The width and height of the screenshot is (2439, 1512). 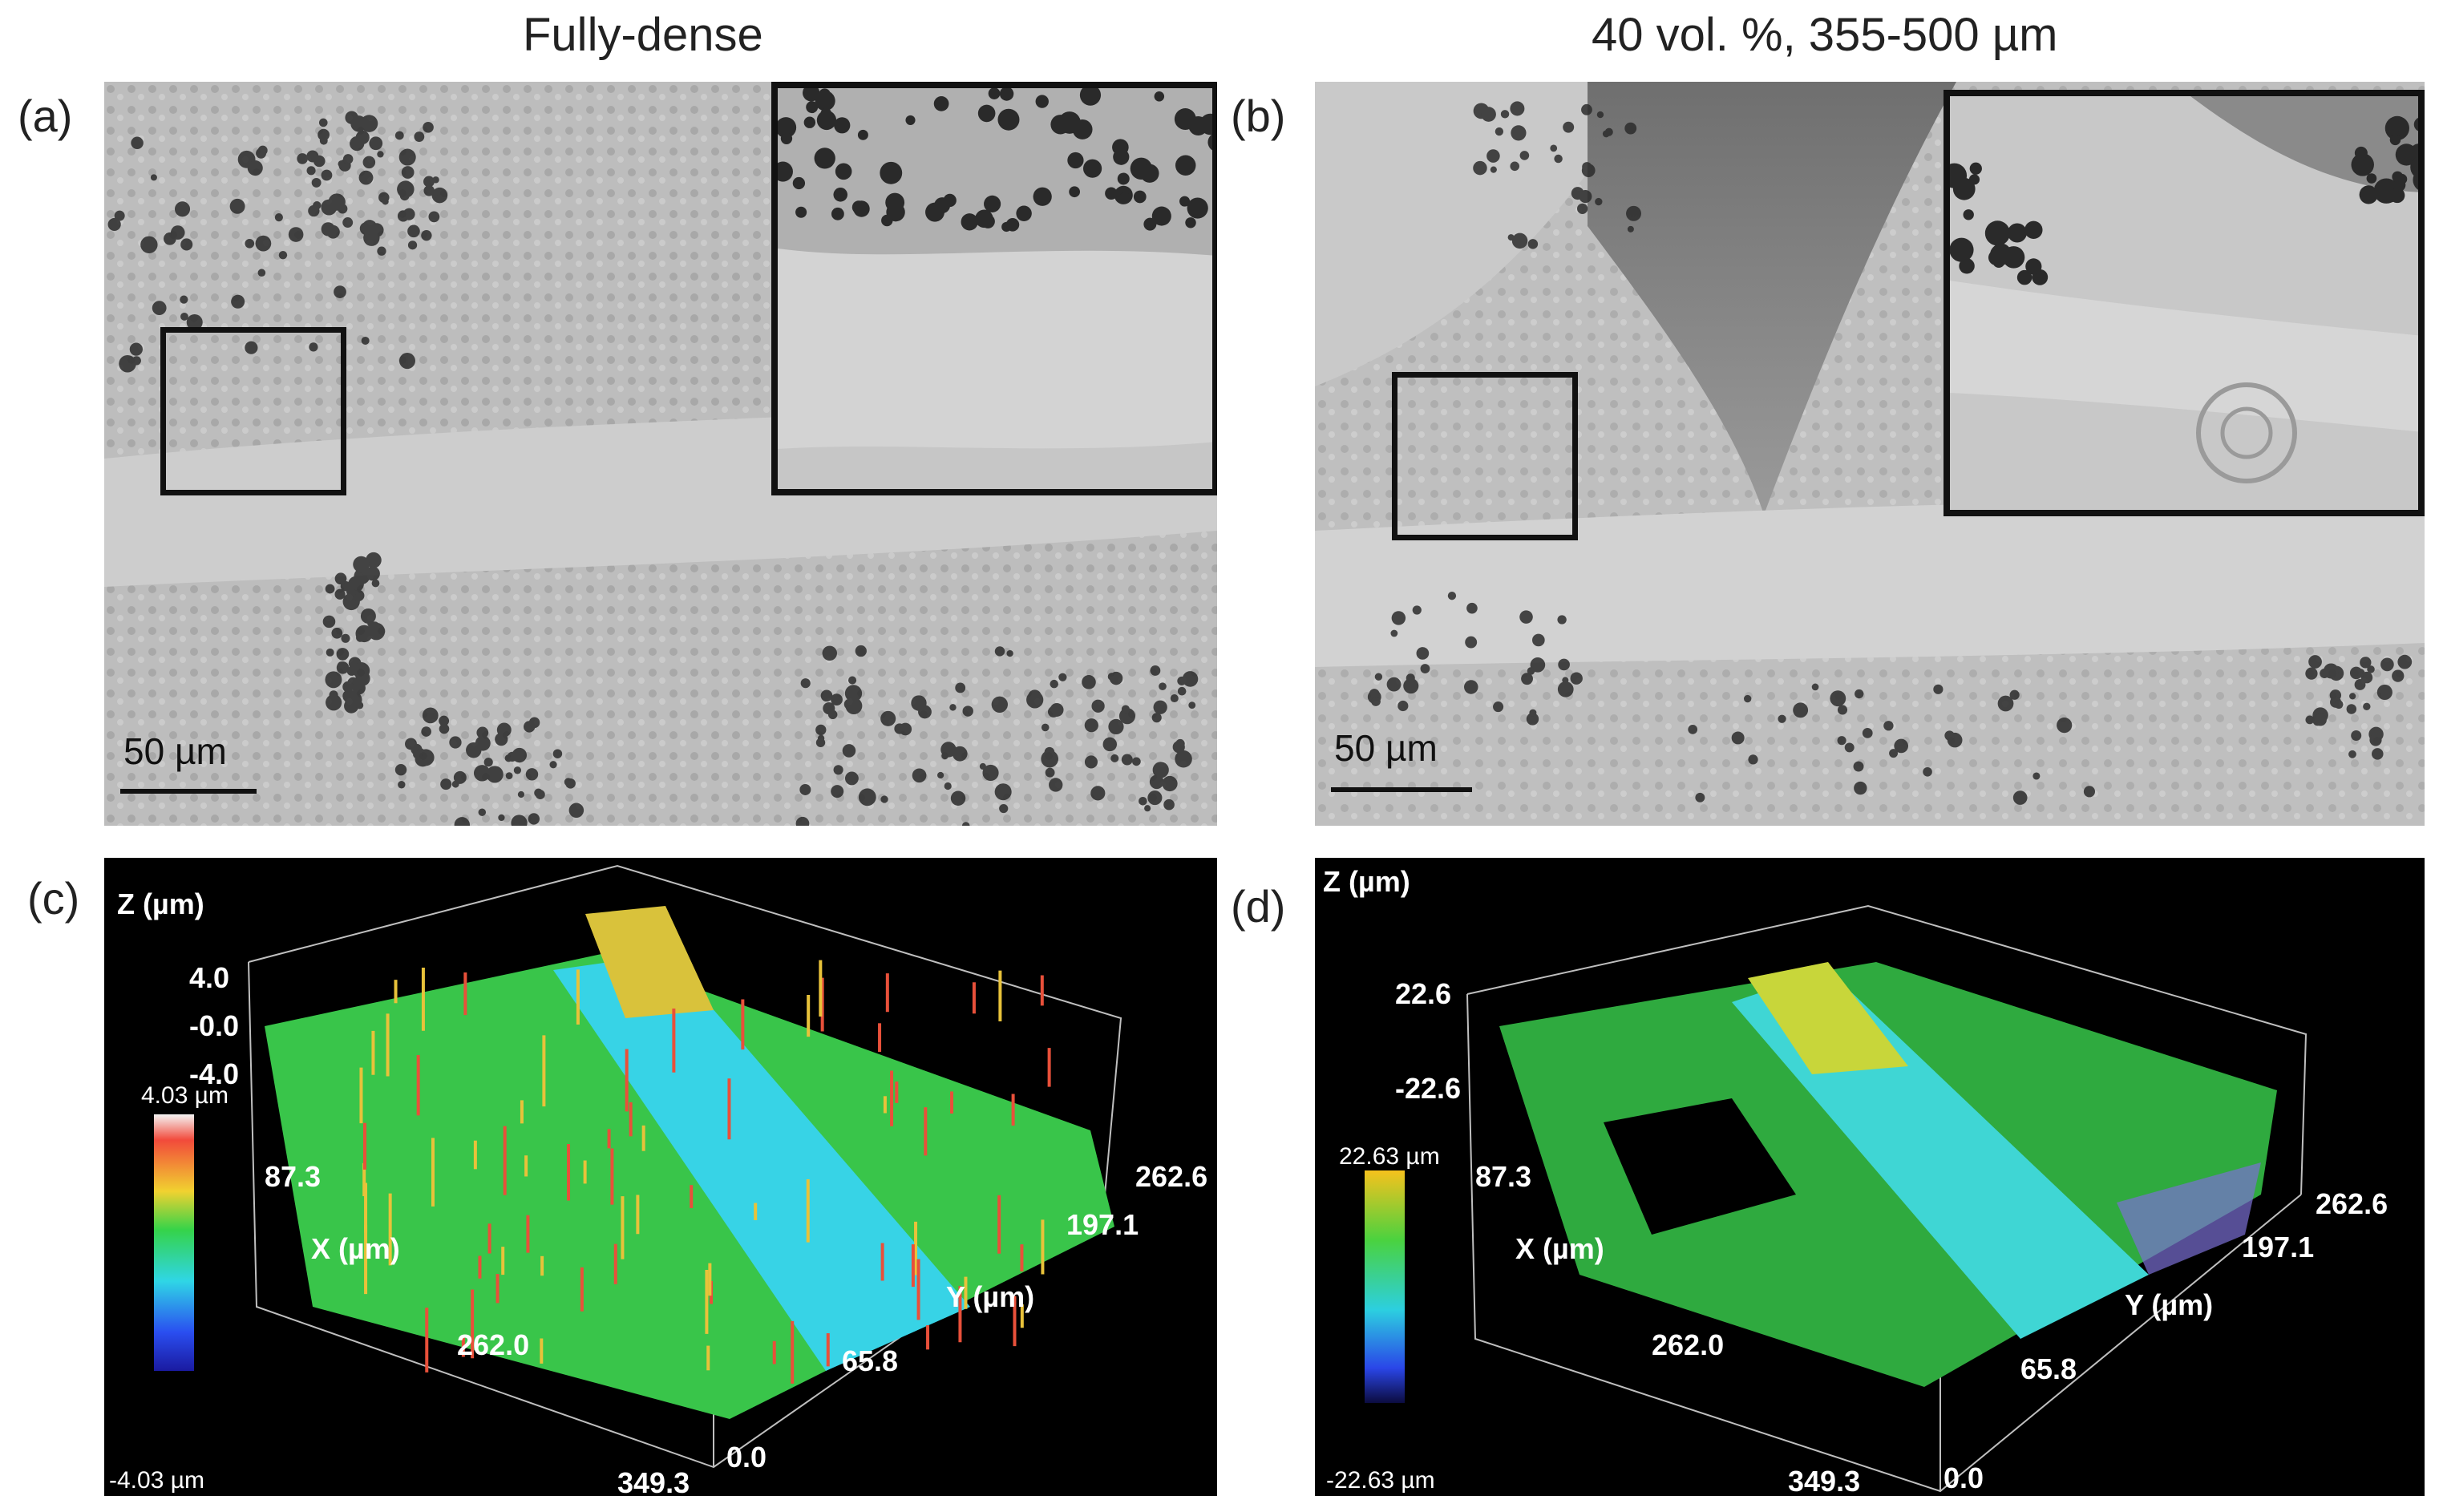 I want to click on z-tick-c-2: -4.0, so click(x=214, y=1074).